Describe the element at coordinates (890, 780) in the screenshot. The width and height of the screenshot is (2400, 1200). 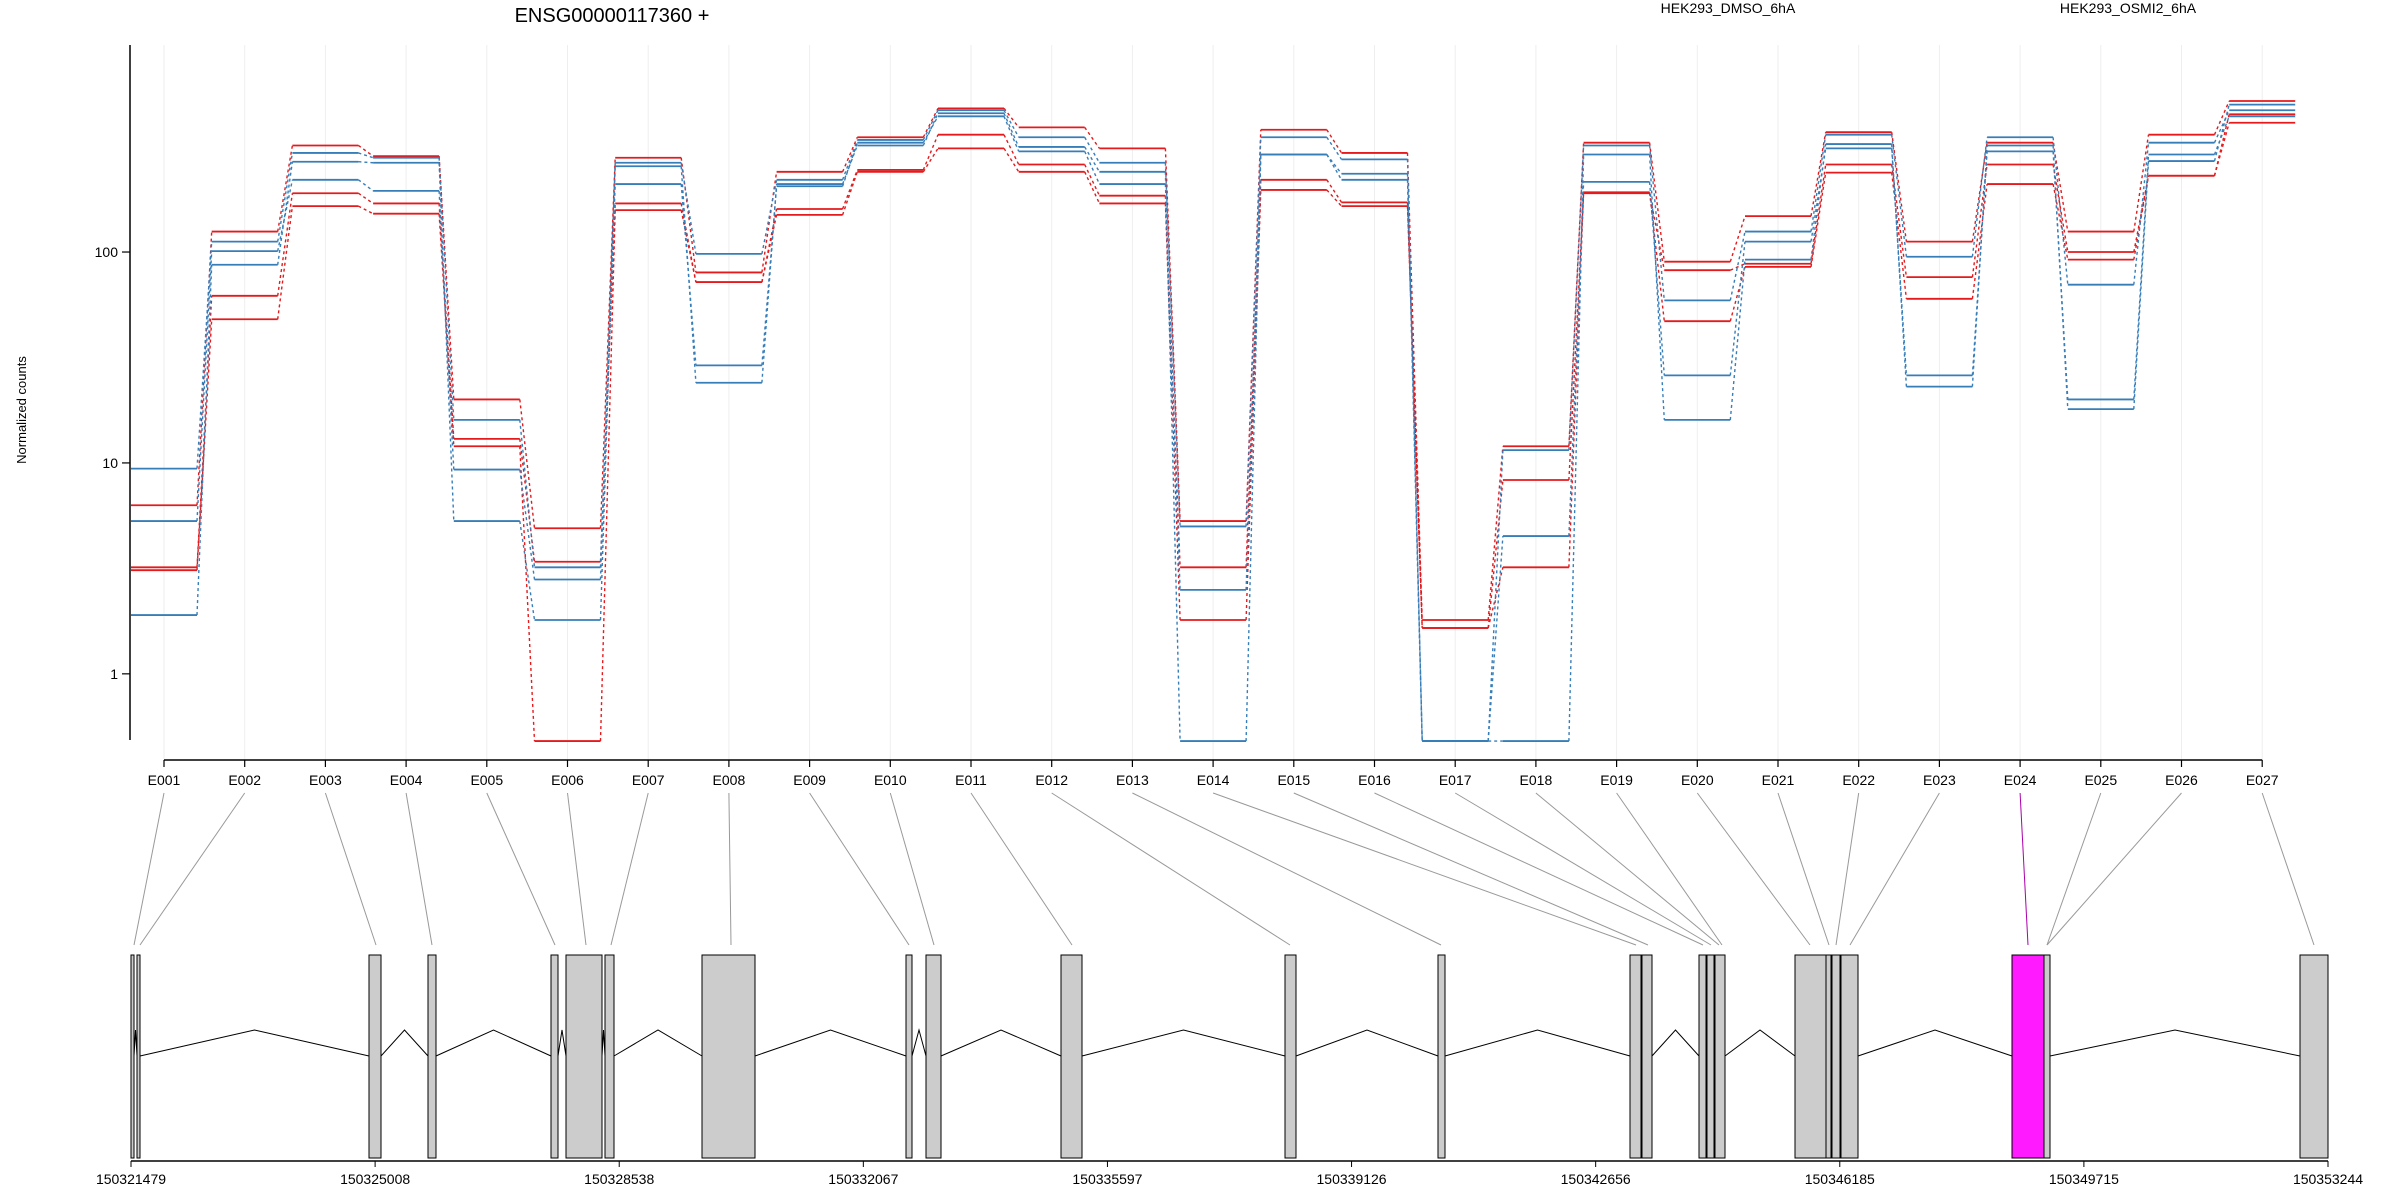
I see `x-tick-label: E010` at that location.